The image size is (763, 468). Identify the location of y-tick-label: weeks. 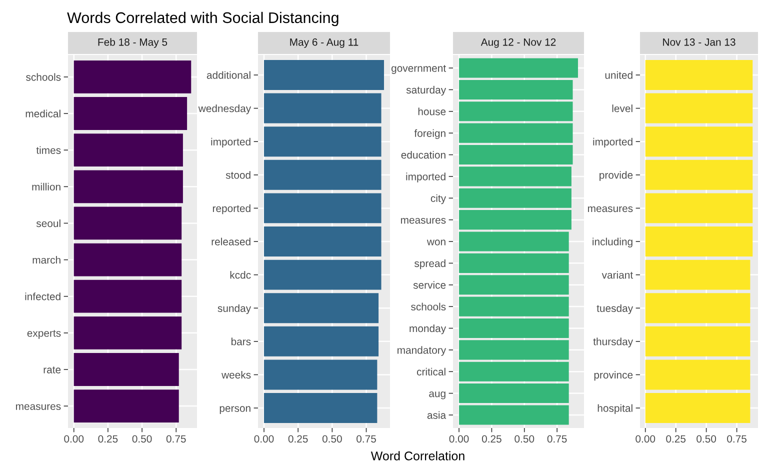
(236, 374).